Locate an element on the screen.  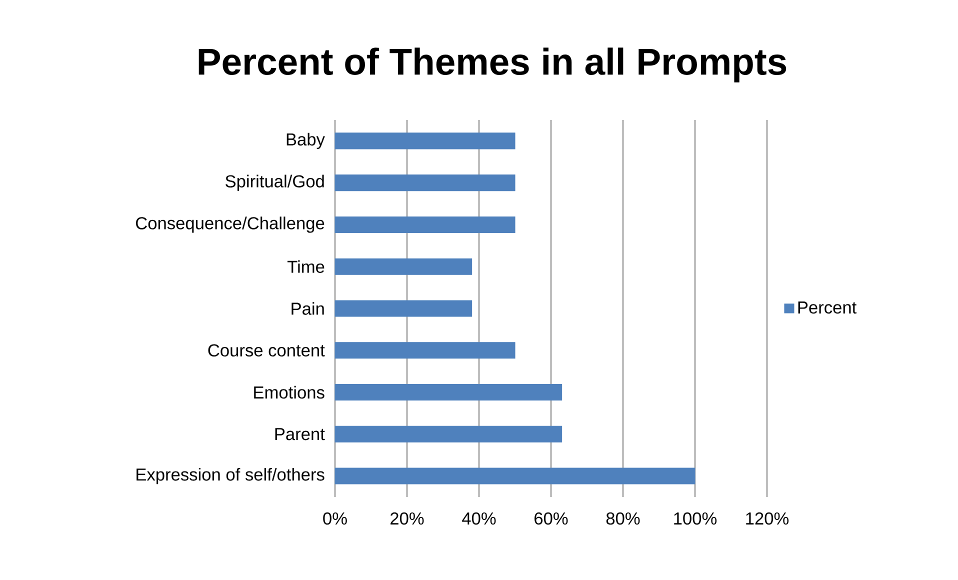
y-tick-label: Spiritual/God is located at coordinates (275, 182).